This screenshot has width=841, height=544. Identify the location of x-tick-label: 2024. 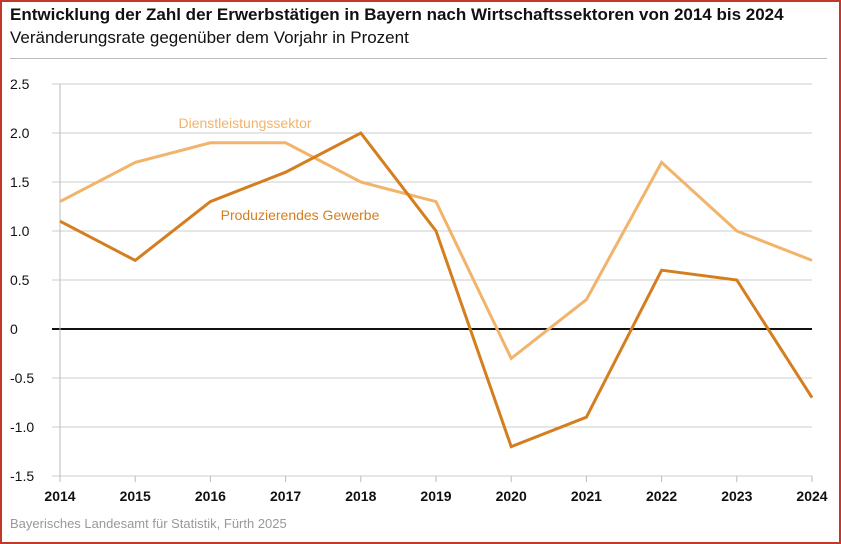
(811, 496).